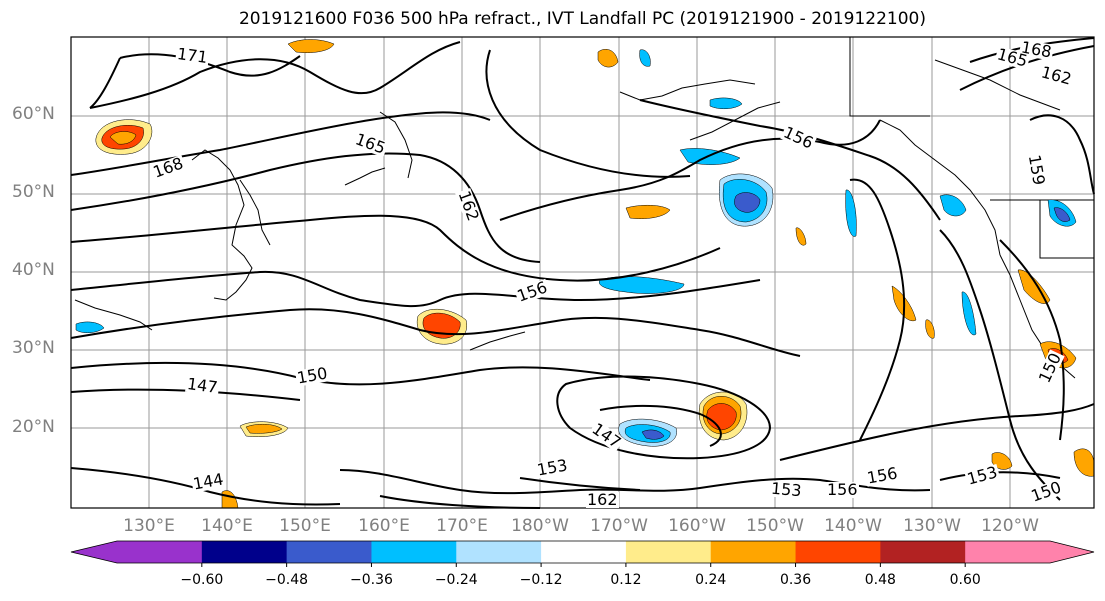 This screenshot has width=1105, height=601. Describe the element at coordinates (462, 526) in the screenshot. I see `lon-label-170e: 170°E` at that location.